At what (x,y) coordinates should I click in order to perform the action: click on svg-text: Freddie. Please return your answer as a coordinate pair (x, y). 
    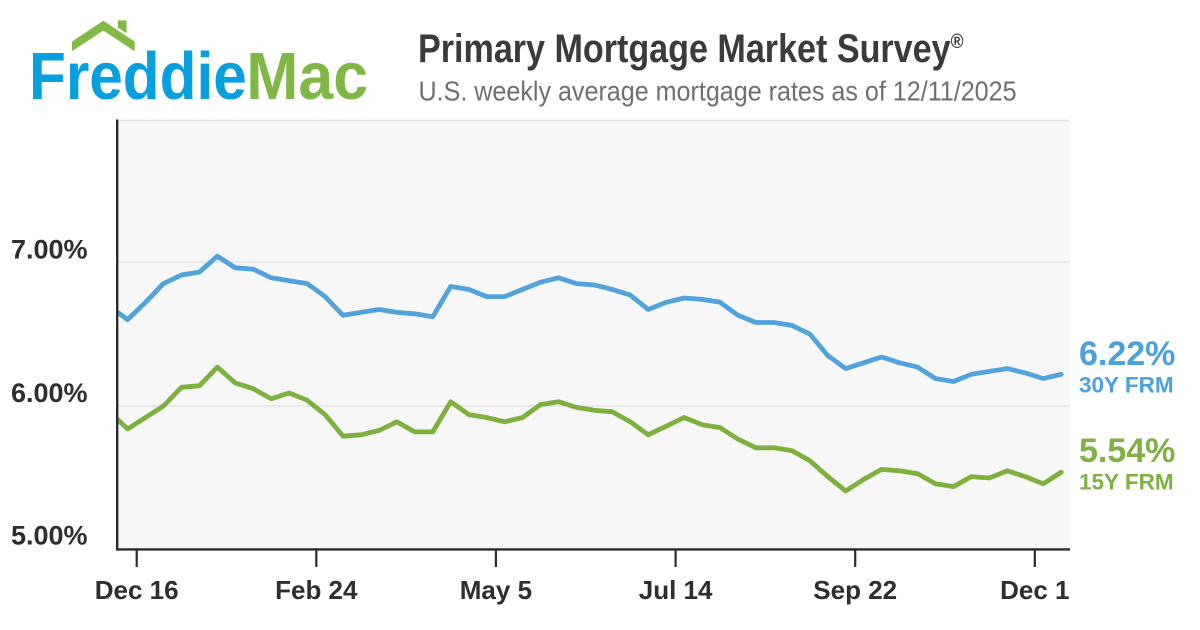
    Looking at the image, I should click on (138, 76).